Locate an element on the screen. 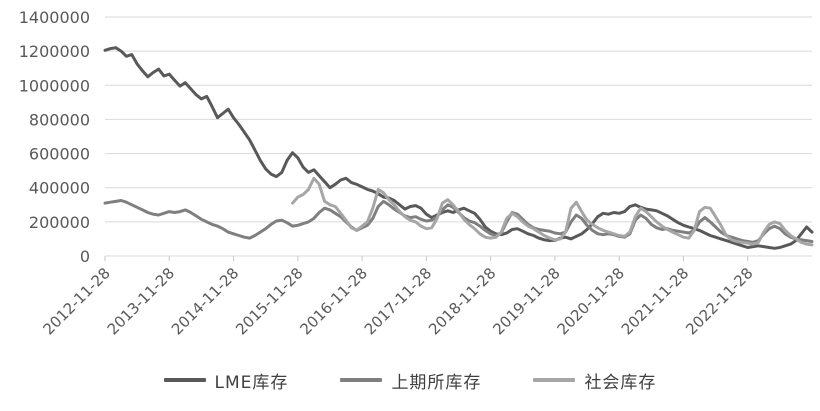  y-axis-tick-label: 200000 is located at coordinates (59, 222).